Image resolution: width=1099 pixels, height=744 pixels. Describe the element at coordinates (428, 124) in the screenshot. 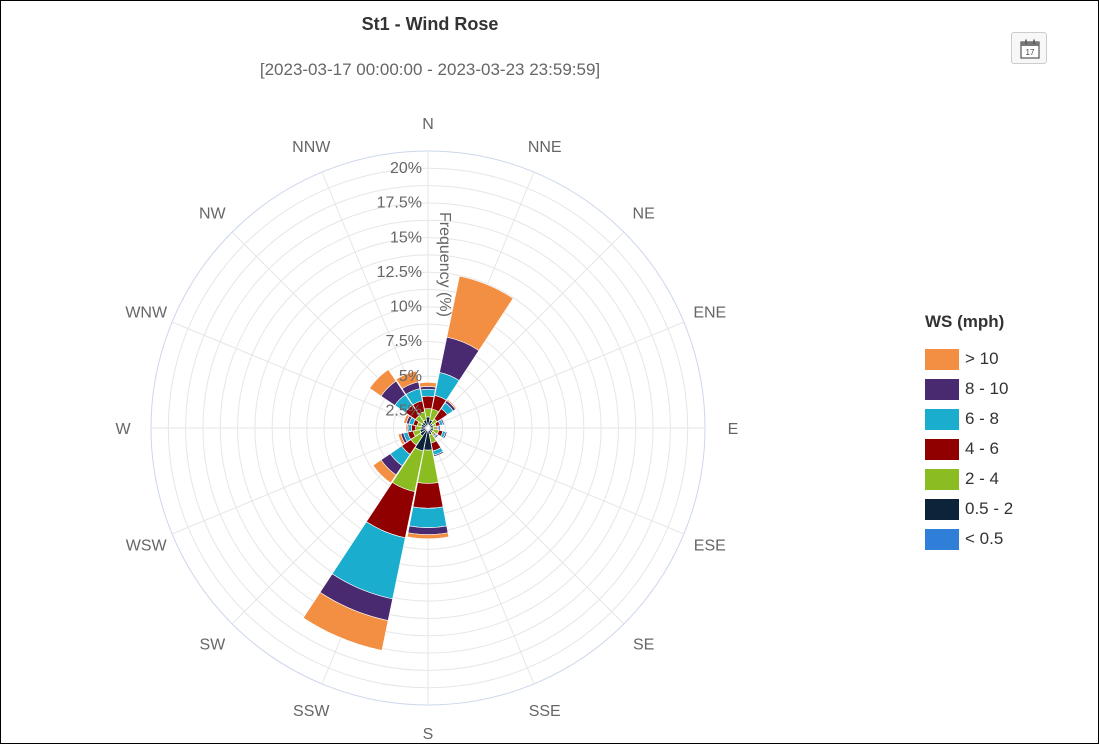

I see `direction-label-N: N` at that location.